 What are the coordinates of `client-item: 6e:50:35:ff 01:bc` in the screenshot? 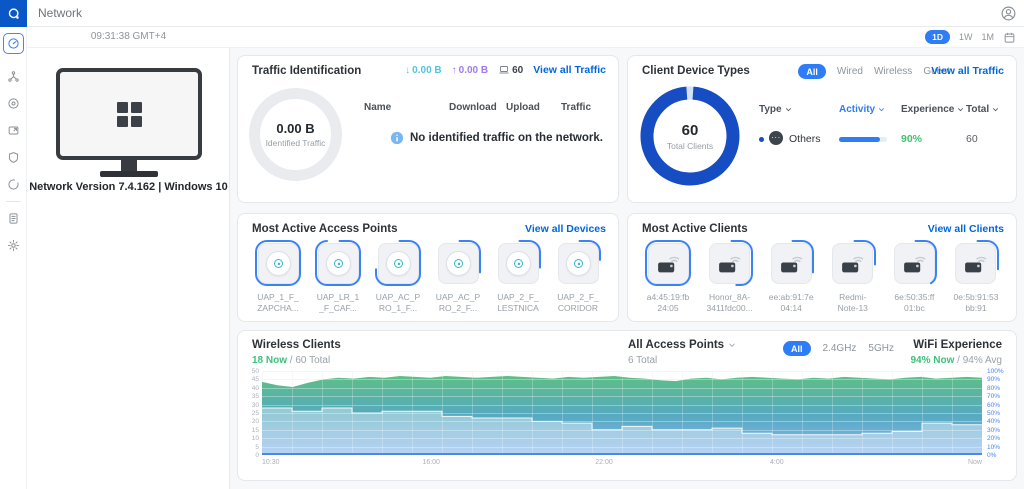 It's located at (914, 277).